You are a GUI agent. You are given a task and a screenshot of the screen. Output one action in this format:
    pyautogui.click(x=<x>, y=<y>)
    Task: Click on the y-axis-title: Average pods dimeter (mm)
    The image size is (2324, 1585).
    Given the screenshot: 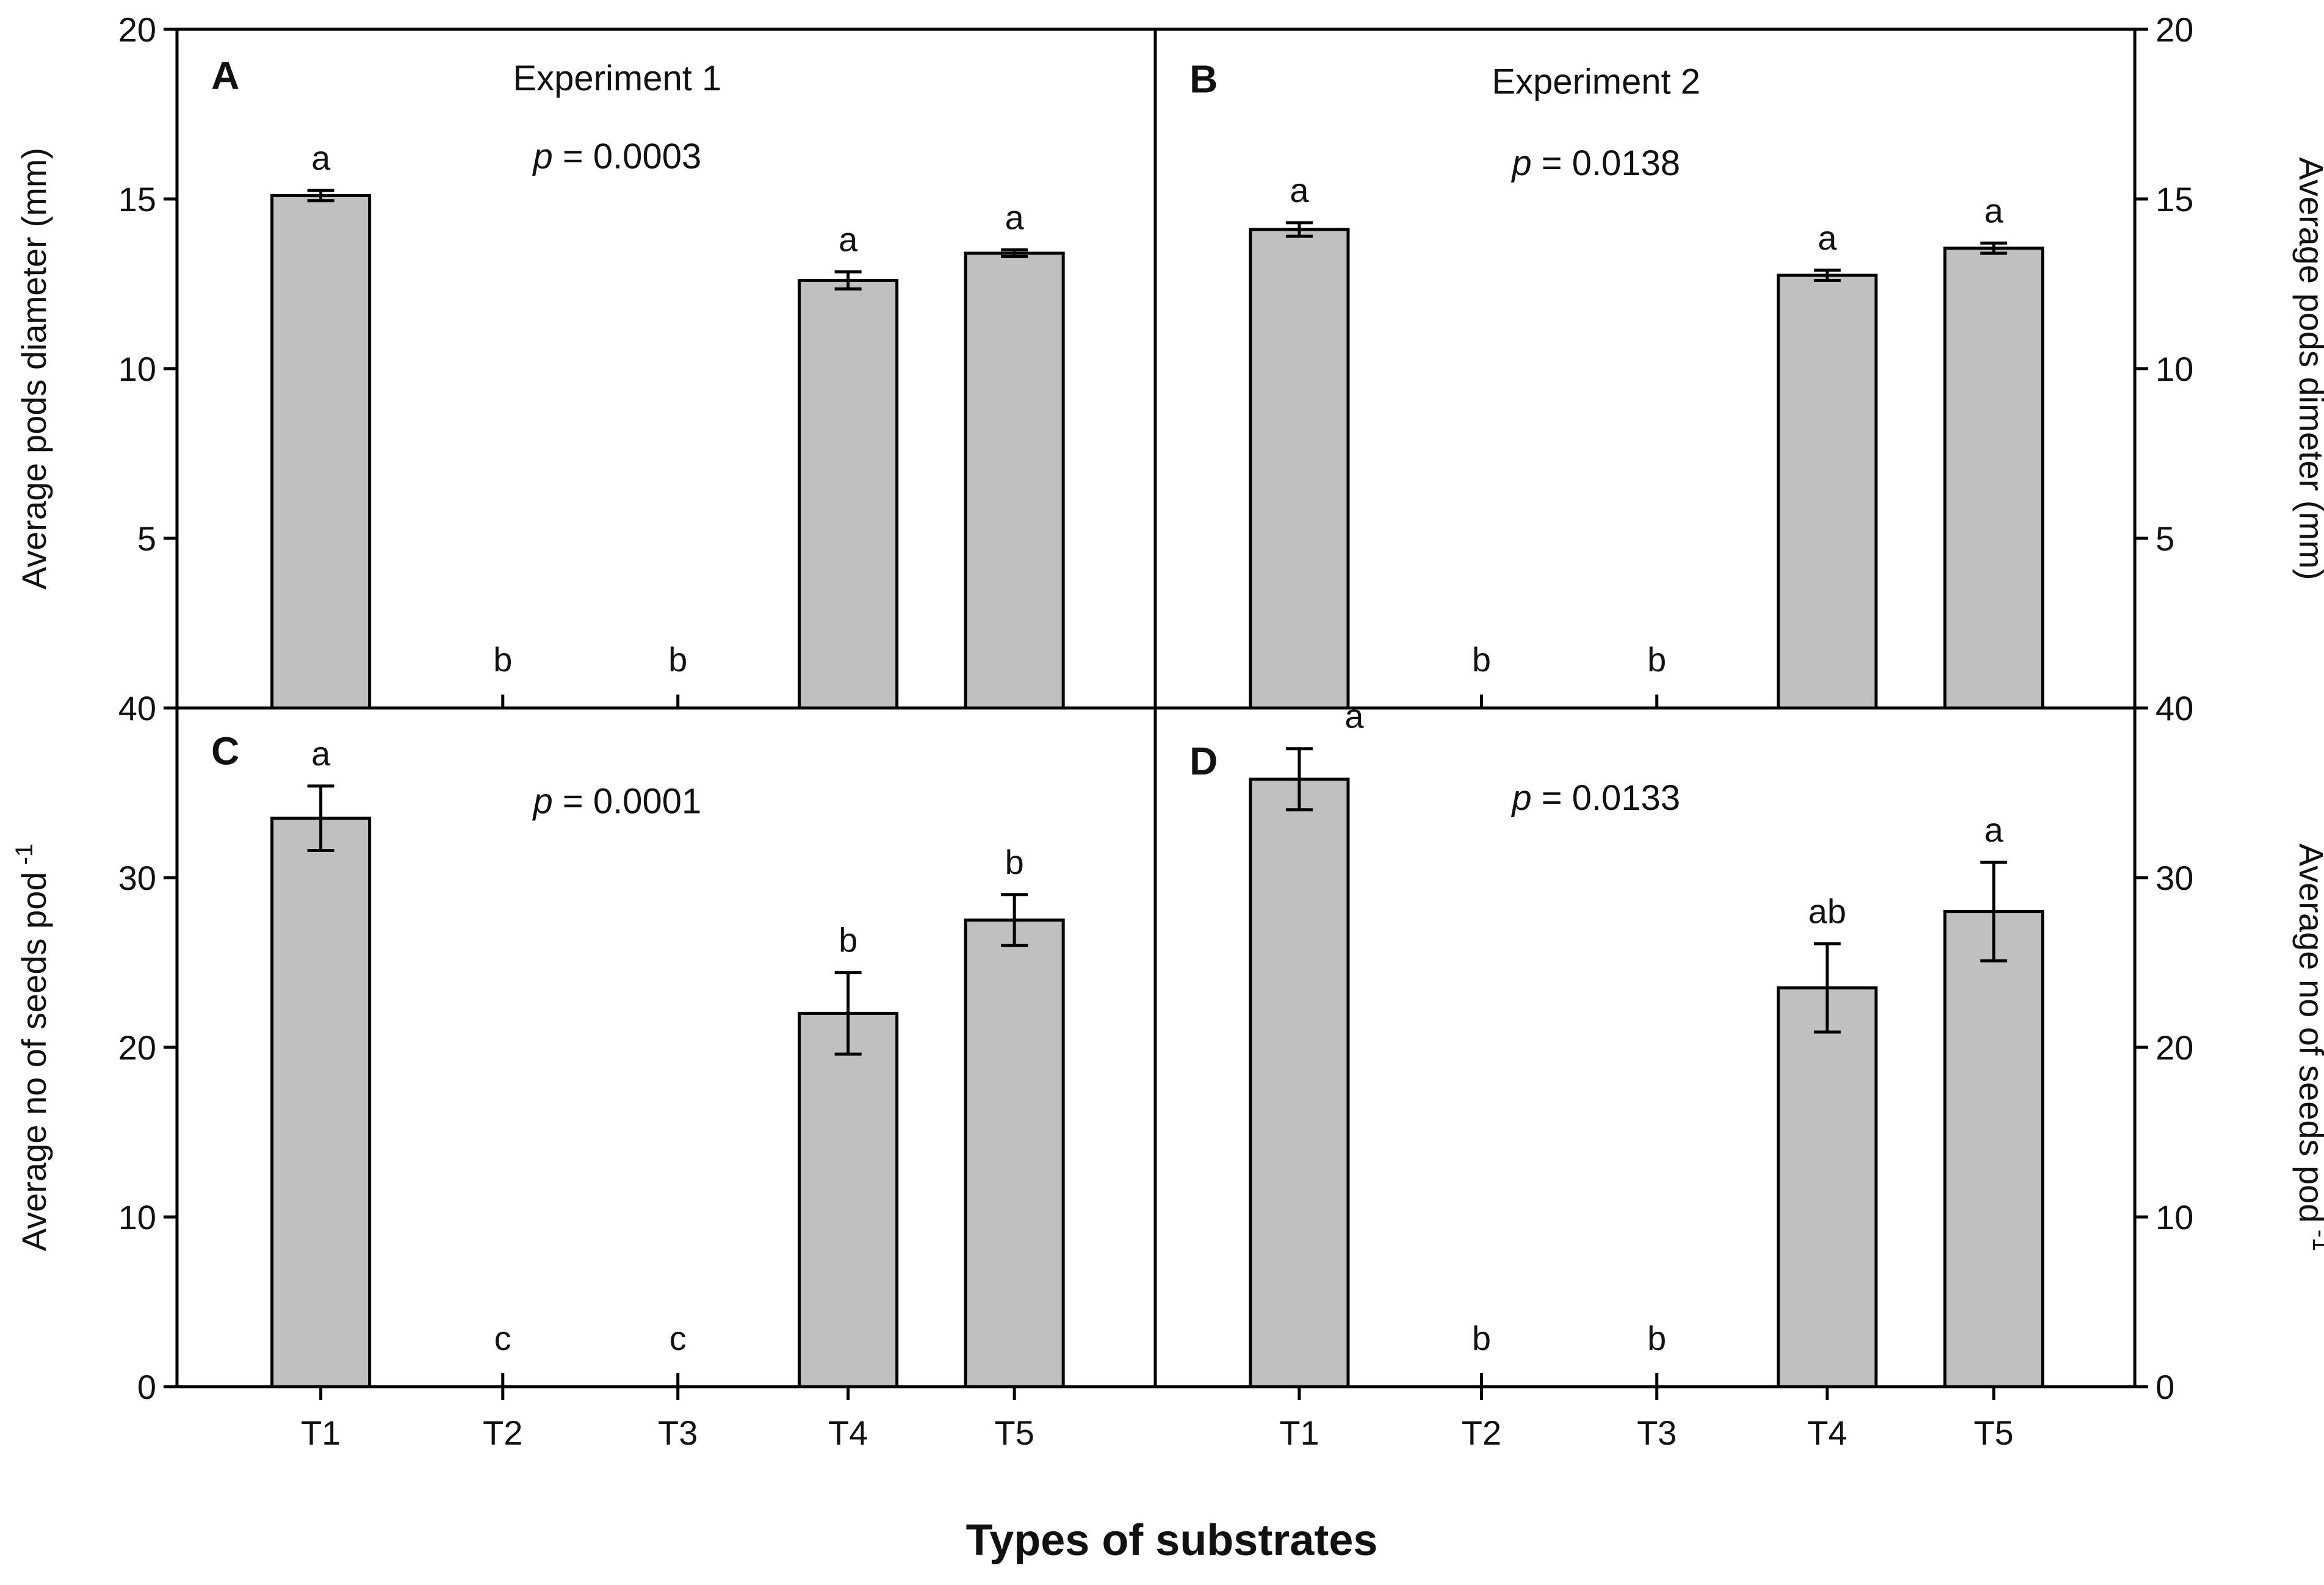 What is the action you would take?
    pyautogui.click(x=2308, y=368)
    